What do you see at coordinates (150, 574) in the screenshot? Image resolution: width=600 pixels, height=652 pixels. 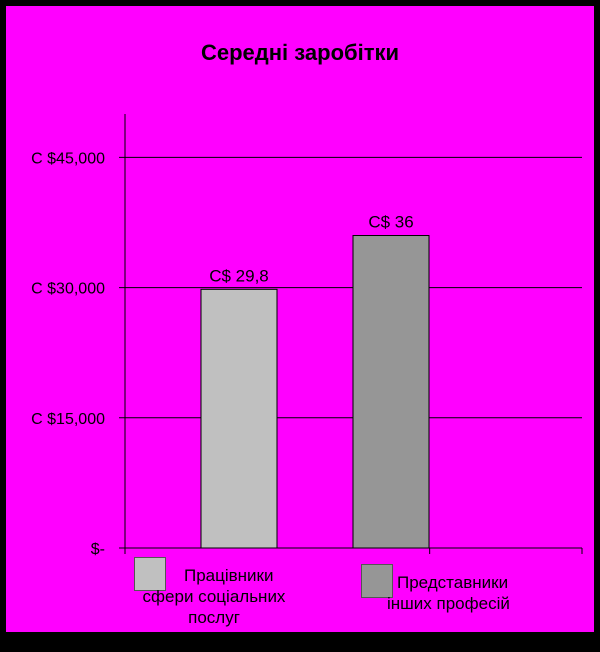 I see `legend-swatch-social-workers` at bounding box center [150, 574].